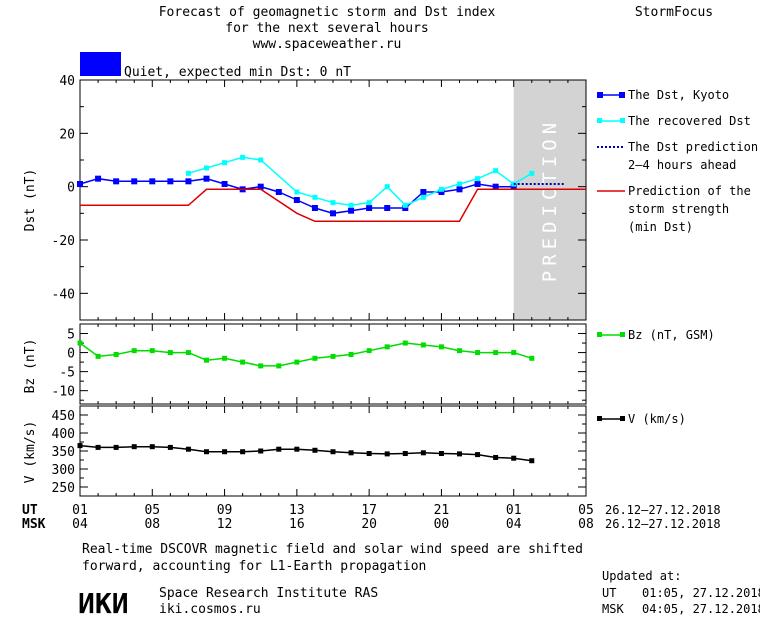  Describe the element at coordinates (609, 593) in the screenshot. I see `updated-ut-label: UT` at that location.